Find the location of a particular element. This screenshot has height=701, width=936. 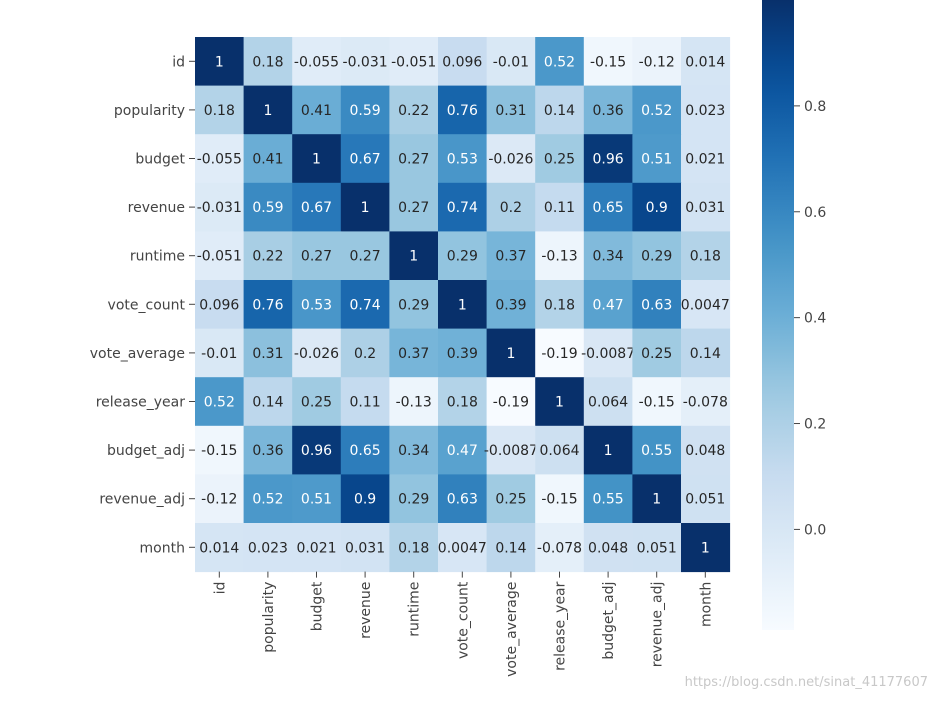

cell-annotation: 0.031 is located at coordinates (705, 208).